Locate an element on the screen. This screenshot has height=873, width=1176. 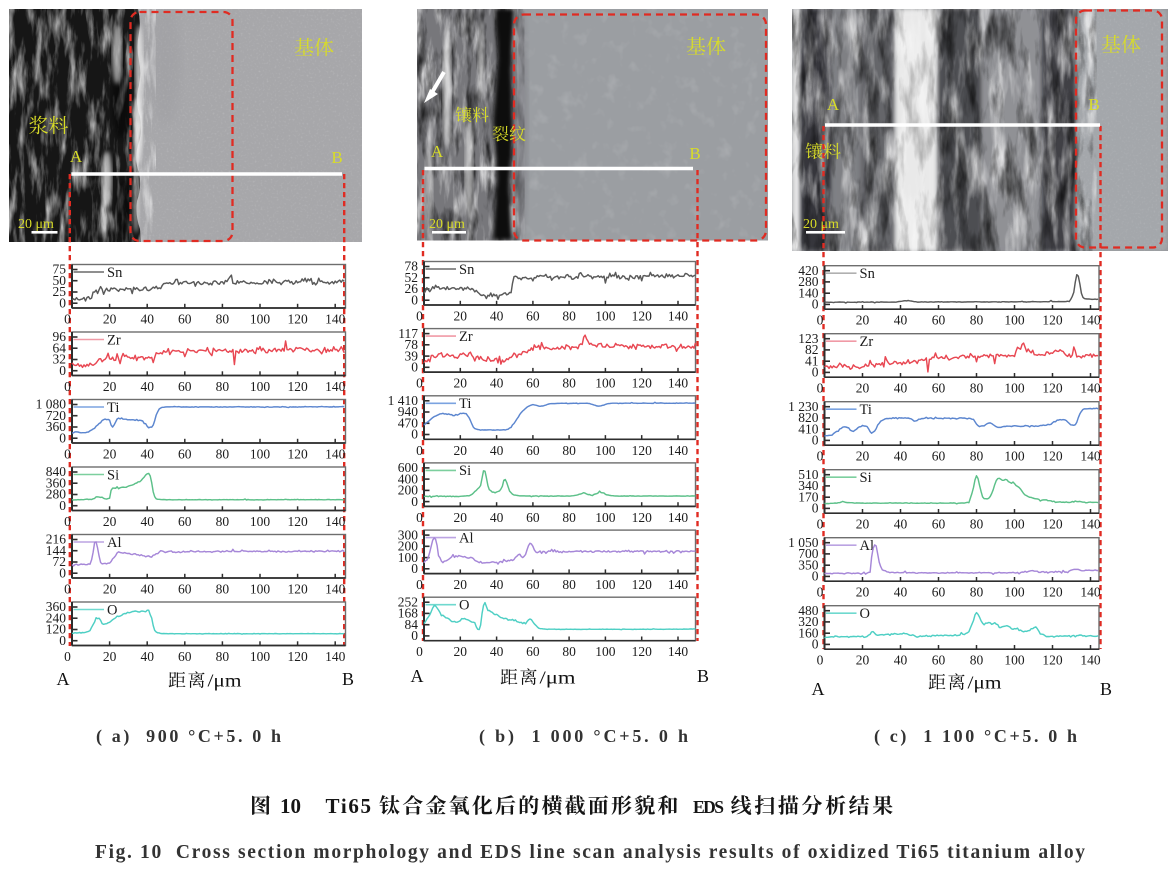
svg-text: 320 is located at coordinates (808, 621).